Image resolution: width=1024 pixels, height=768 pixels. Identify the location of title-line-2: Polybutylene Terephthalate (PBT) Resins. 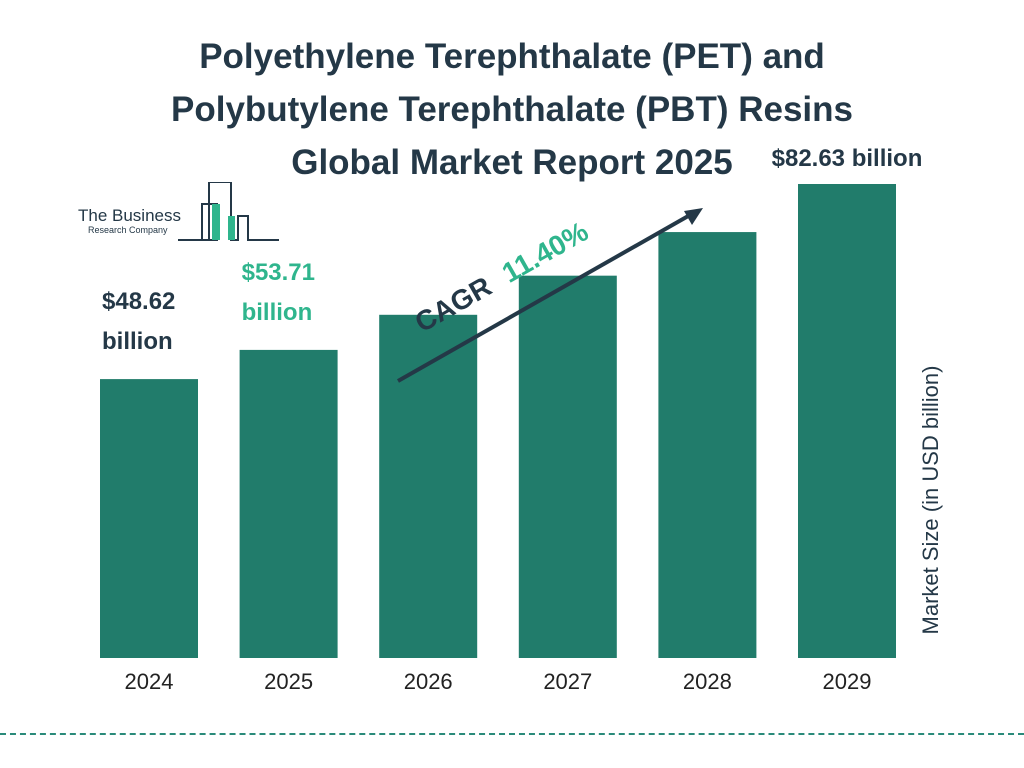
(512, 109).